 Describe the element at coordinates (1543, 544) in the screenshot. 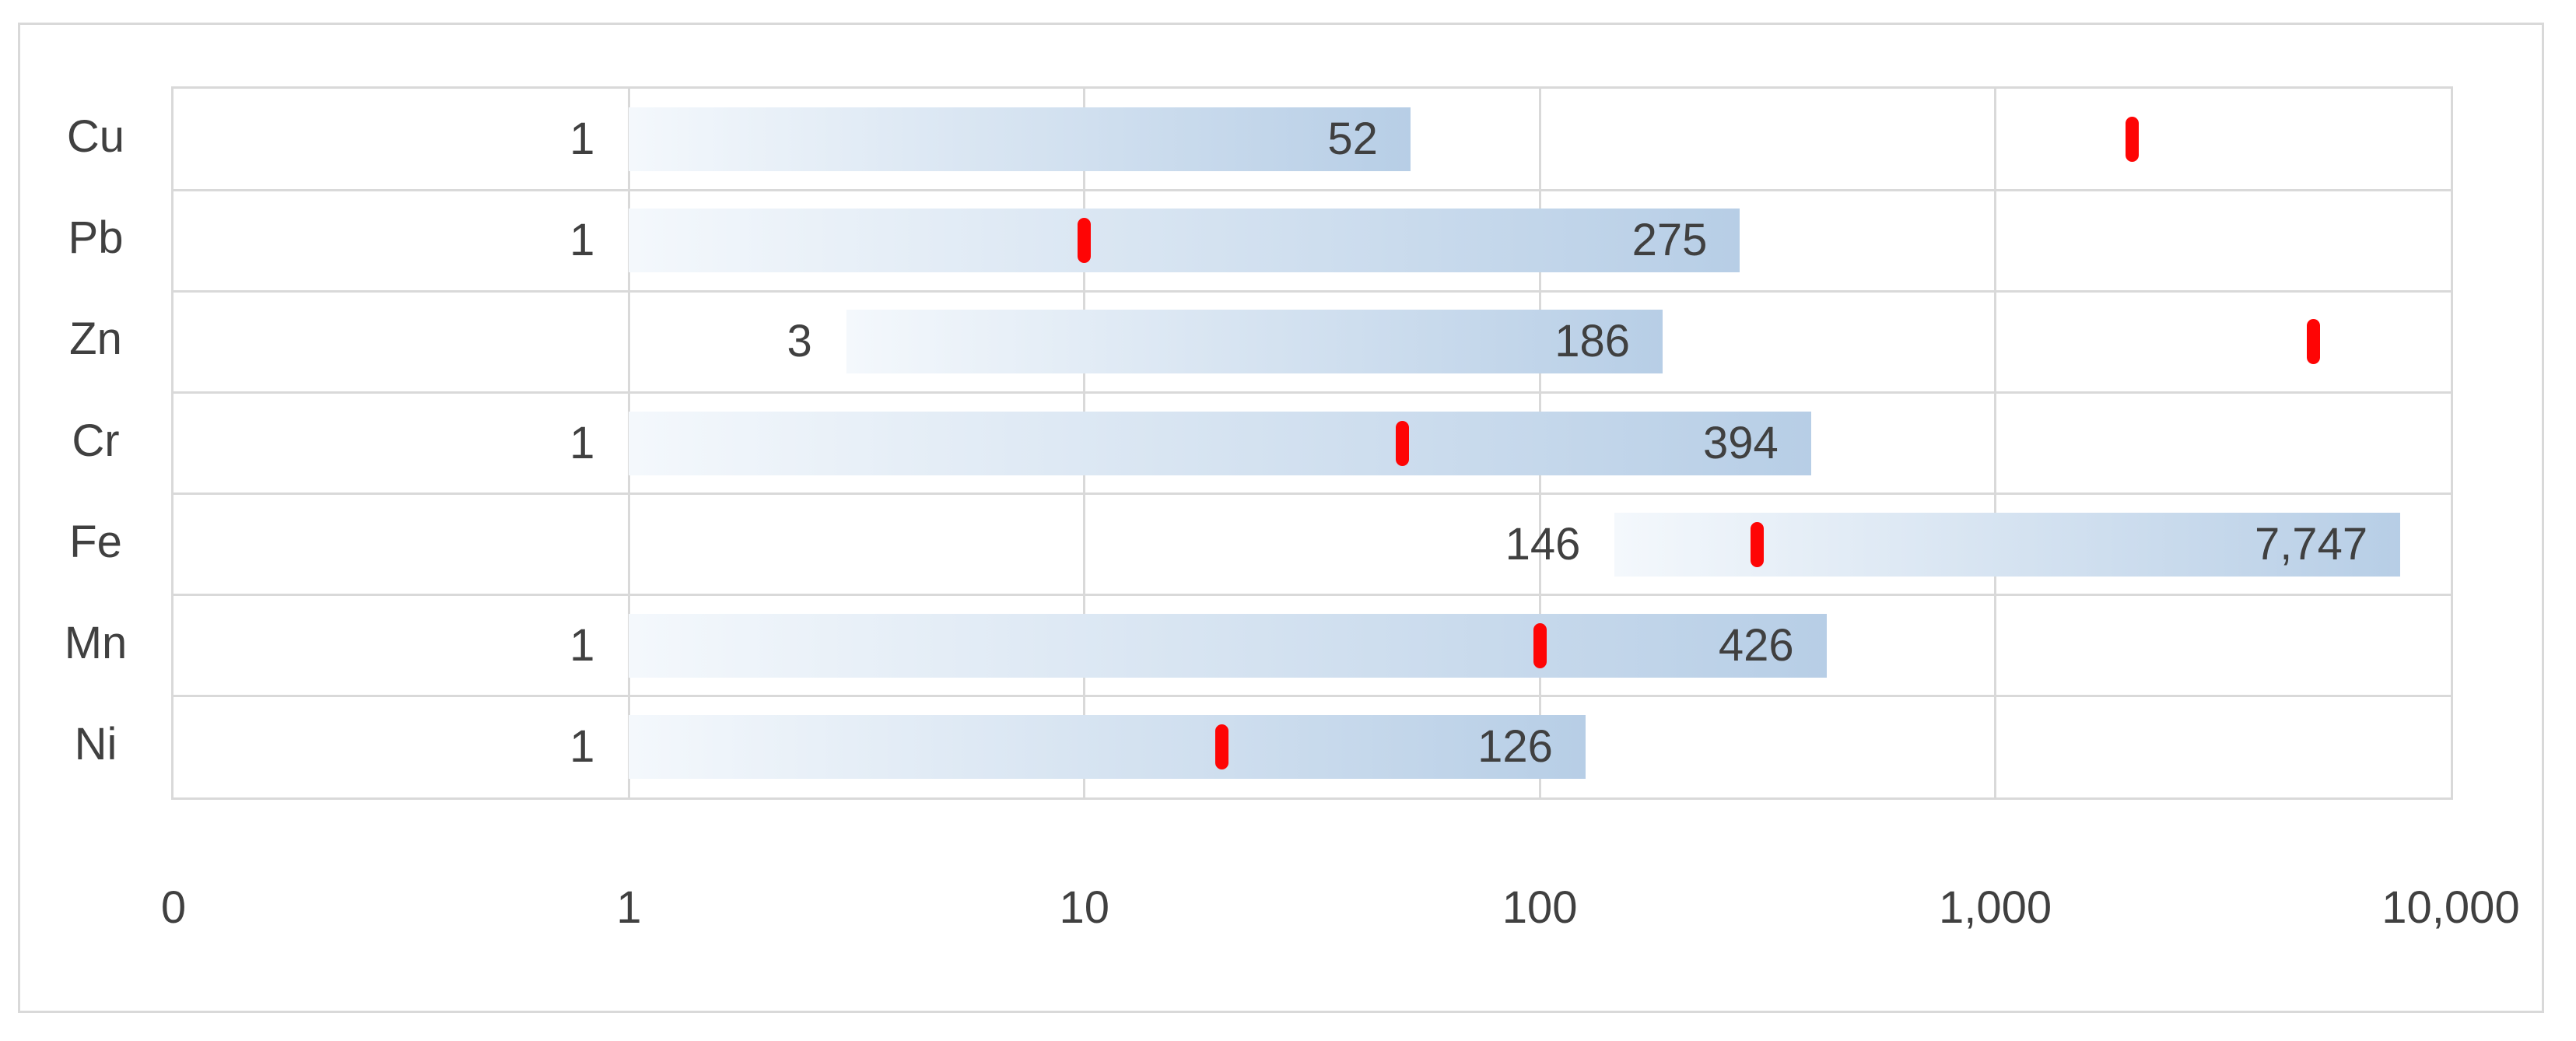

I see `min-value-label-fe: 146` at that location.